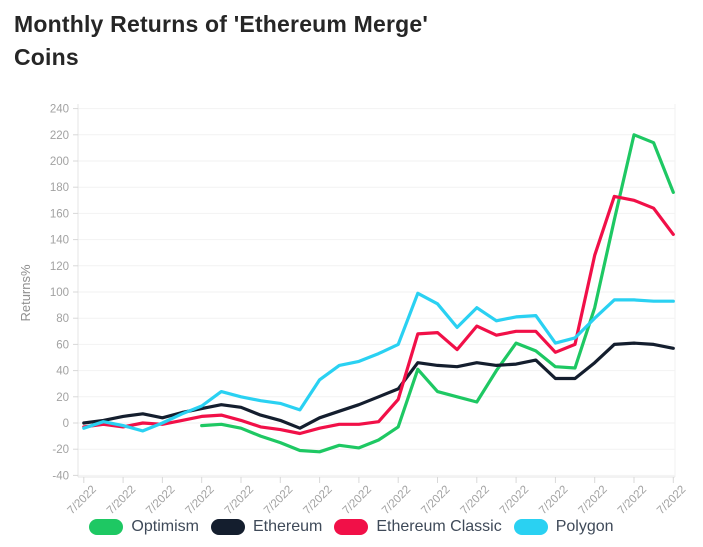 The width and height of the screenshot is (703, 547). Describe the element at coordinates (59, 110) in the screenshot. I see `y-tick-label: 240` at that location.